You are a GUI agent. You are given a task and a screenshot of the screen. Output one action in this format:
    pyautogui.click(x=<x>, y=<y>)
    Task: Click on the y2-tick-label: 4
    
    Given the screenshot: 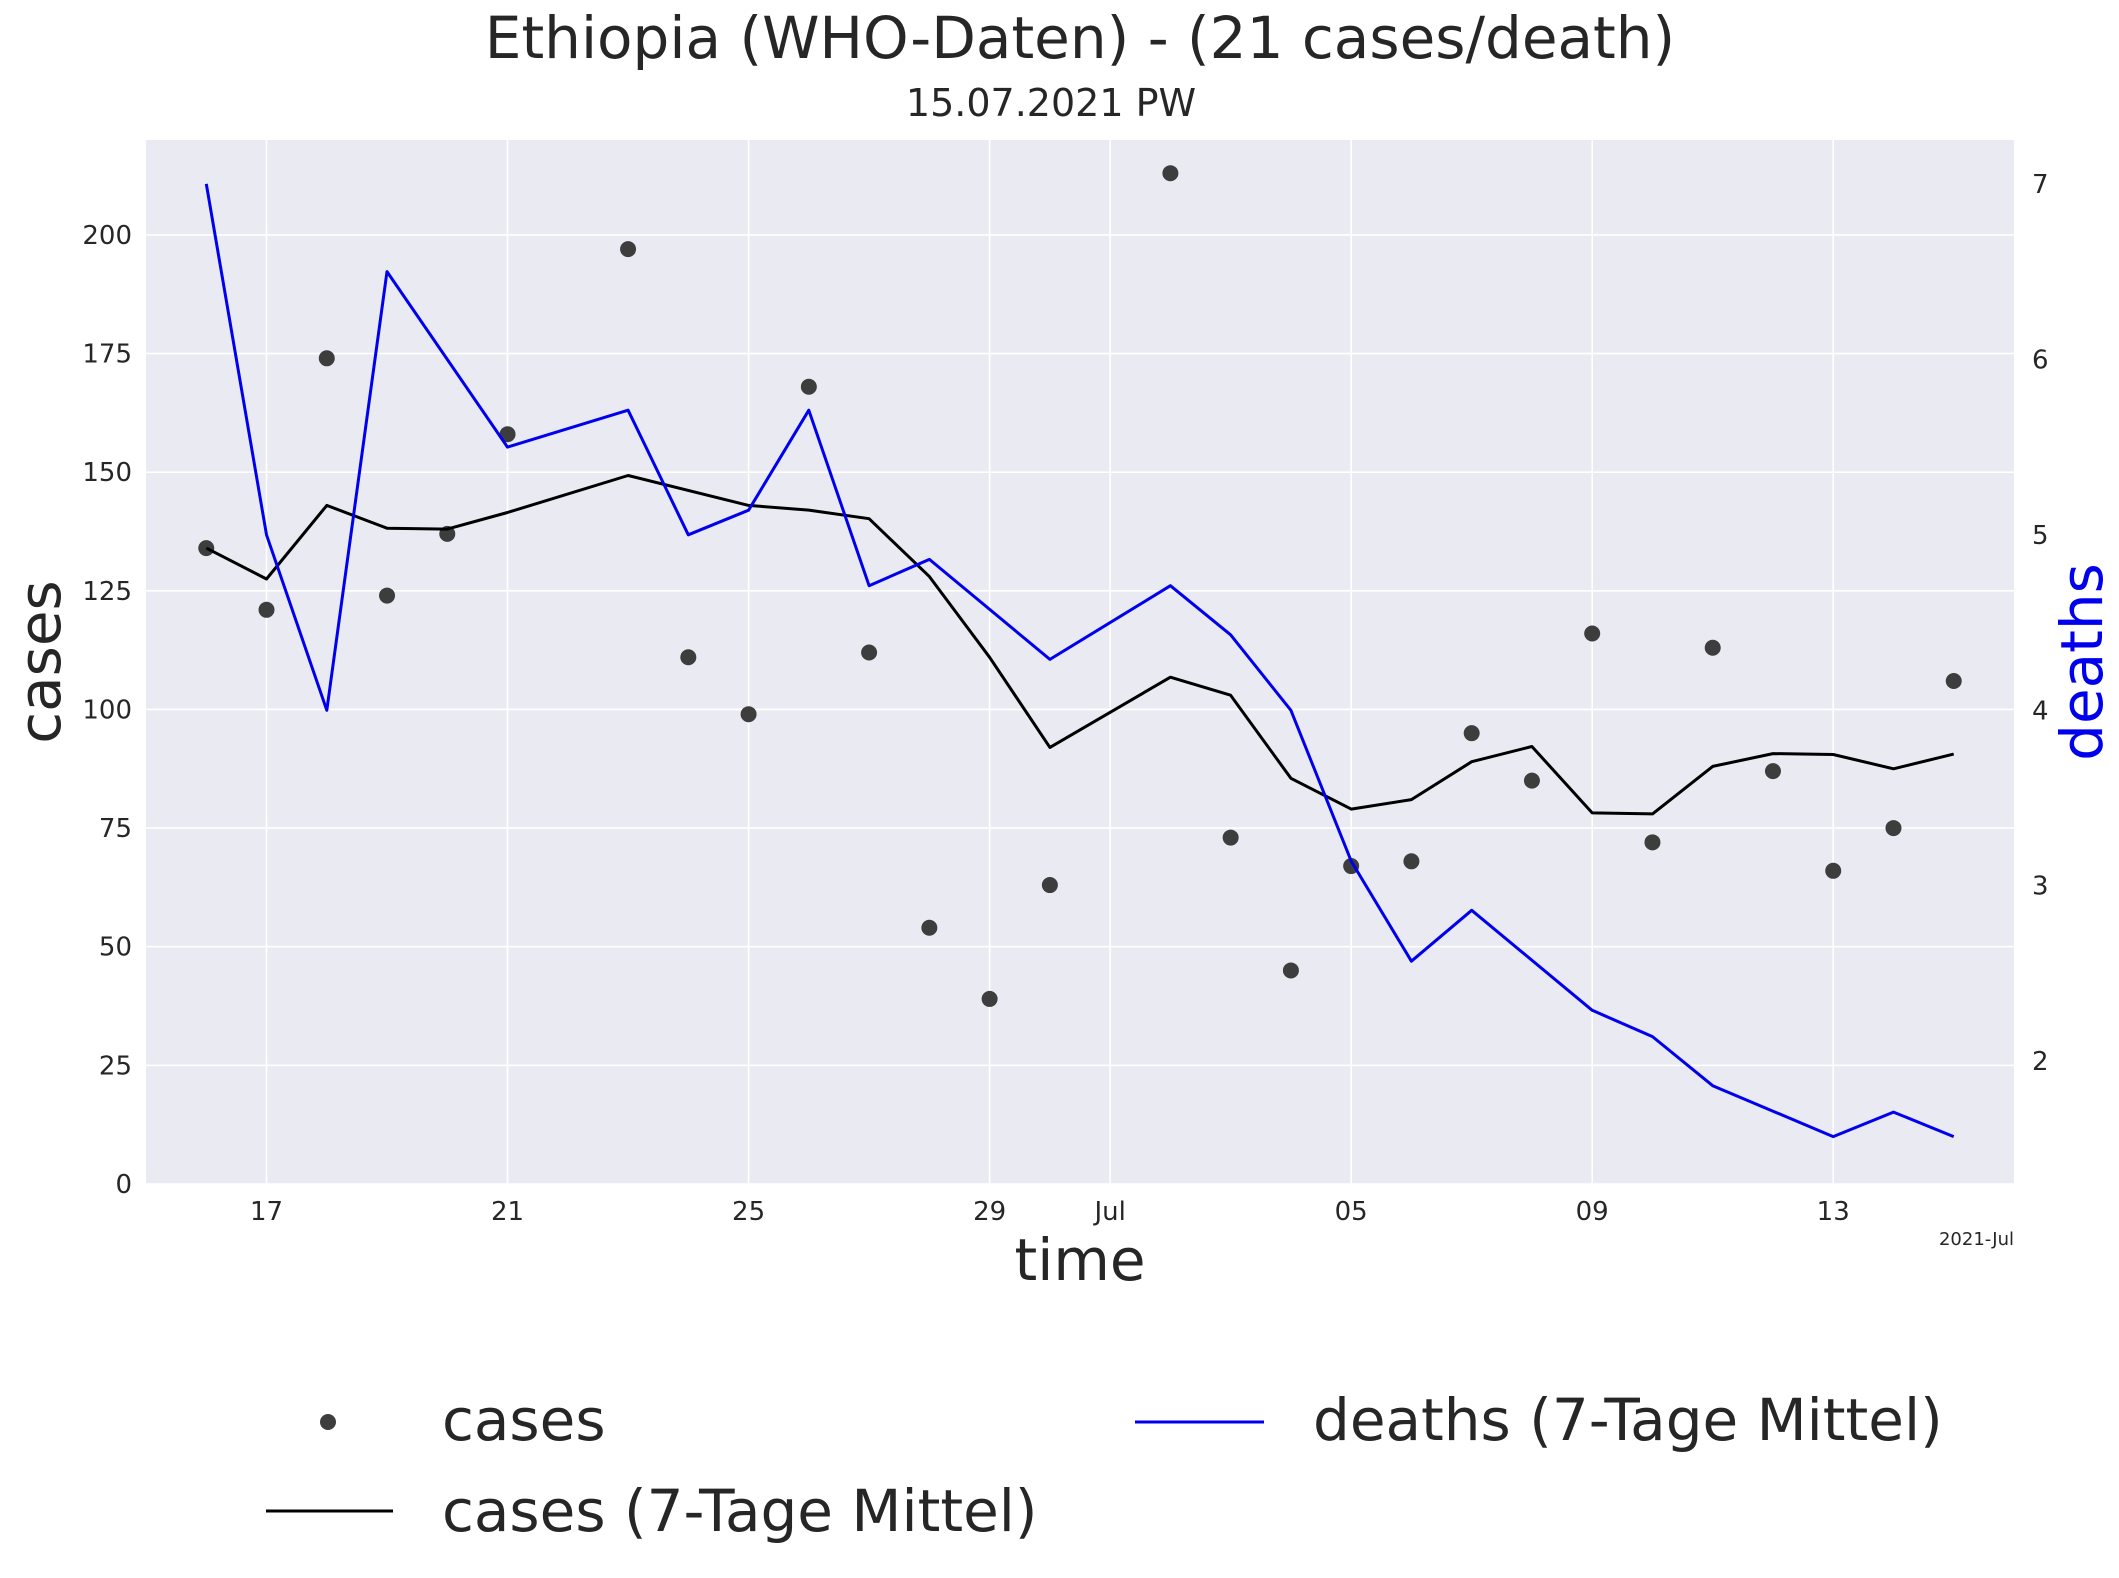 What is the action you would take?
    pyautogui.click(x=2040, y=711)
    